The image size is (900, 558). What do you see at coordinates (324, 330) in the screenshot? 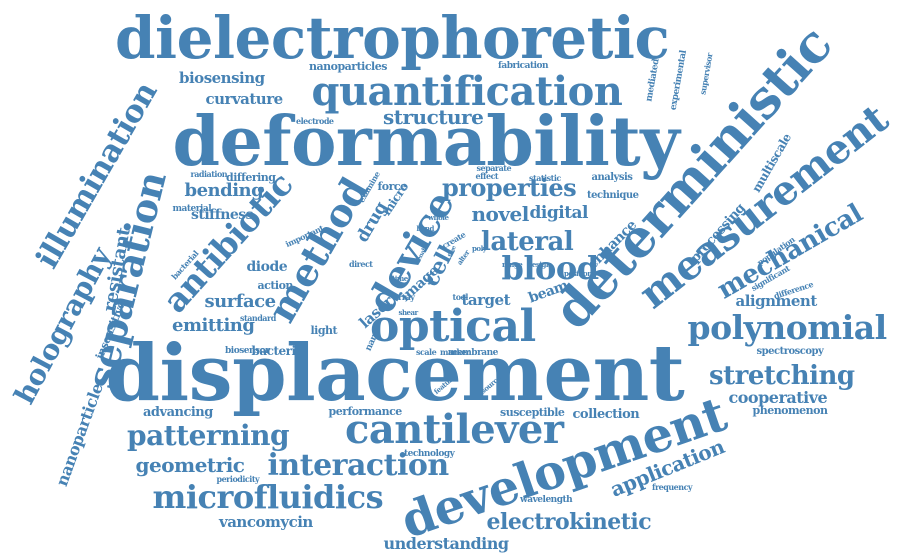
I see `word-light: light` at bounding box center [324, 330].